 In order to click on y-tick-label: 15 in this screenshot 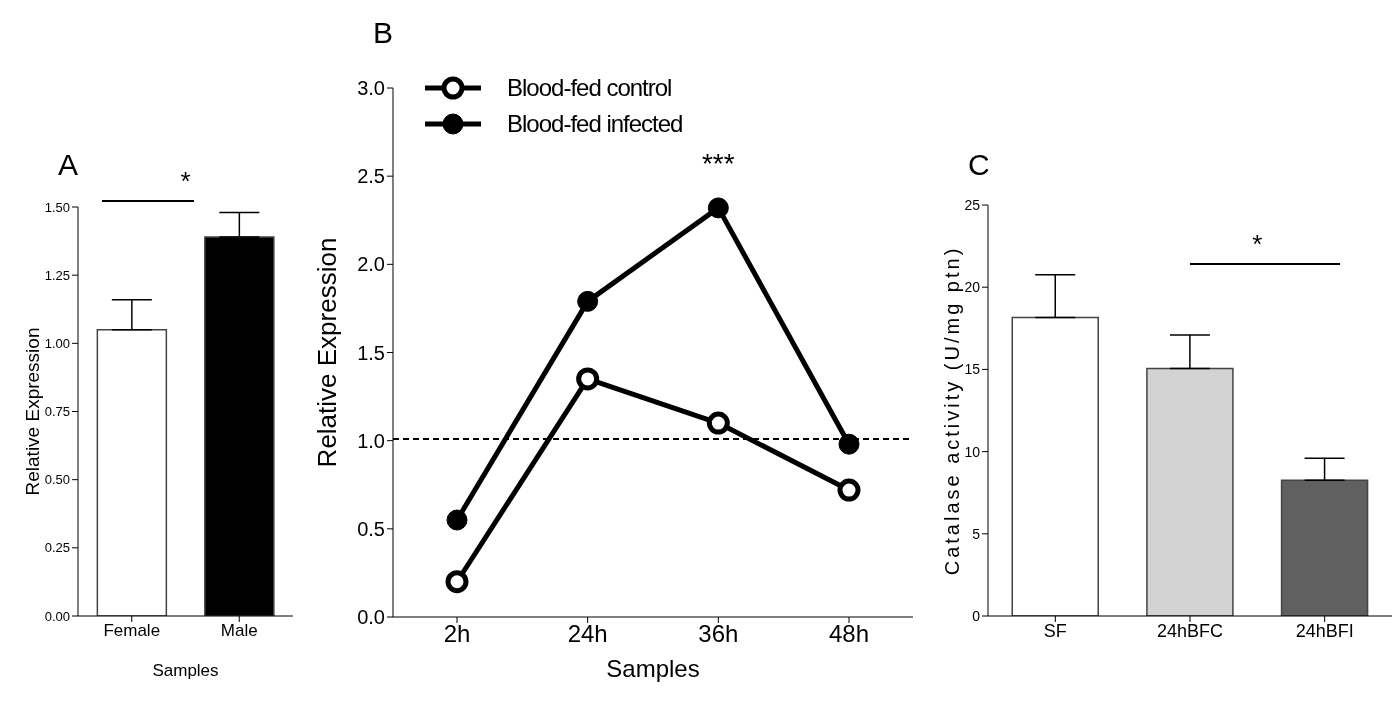, I will do `click(972, 369)`.